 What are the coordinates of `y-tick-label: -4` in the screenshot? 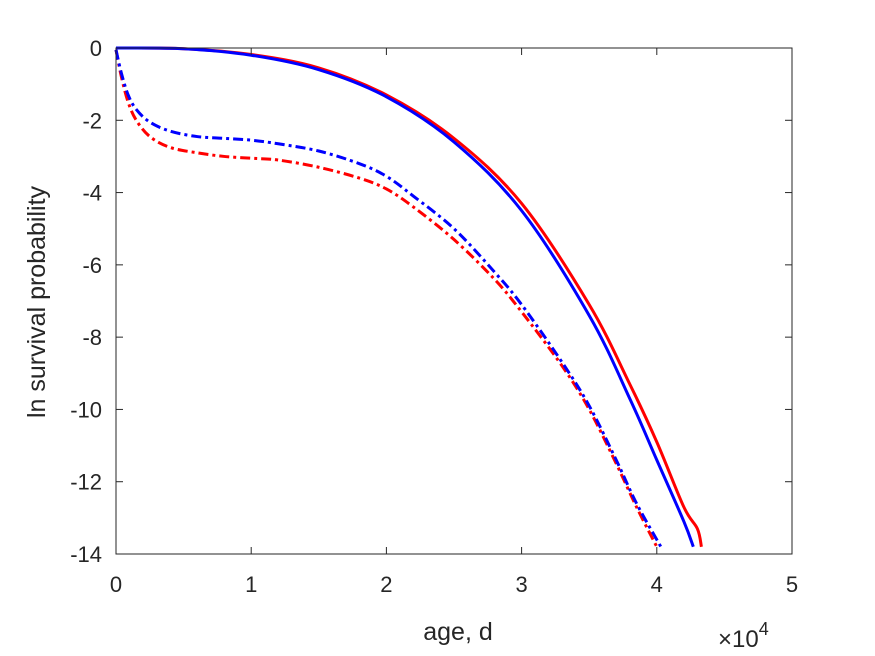 It's located at (92, 193).